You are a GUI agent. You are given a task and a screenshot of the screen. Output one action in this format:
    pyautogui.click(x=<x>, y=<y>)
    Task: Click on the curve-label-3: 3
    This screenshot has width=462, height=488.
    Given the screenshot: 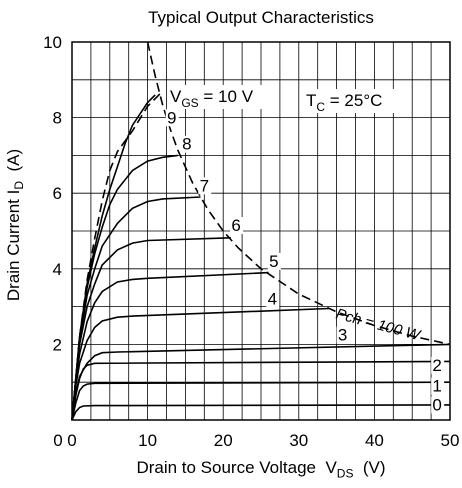 What is the action you would take?
    pyautogui.click(x=342, y=335)
    